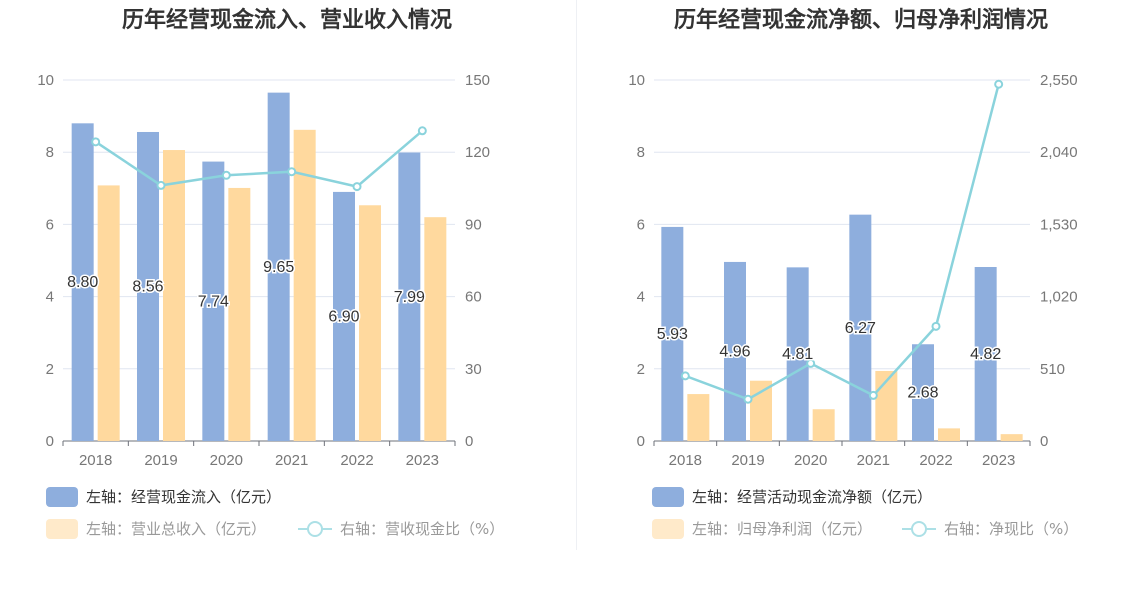 This screenshot has height=589, width=1148. Describe the element at coordinates (286, 20) in the screenshot. I see `chart-title: 历年经营现金流入、营业收入情况` at that location.